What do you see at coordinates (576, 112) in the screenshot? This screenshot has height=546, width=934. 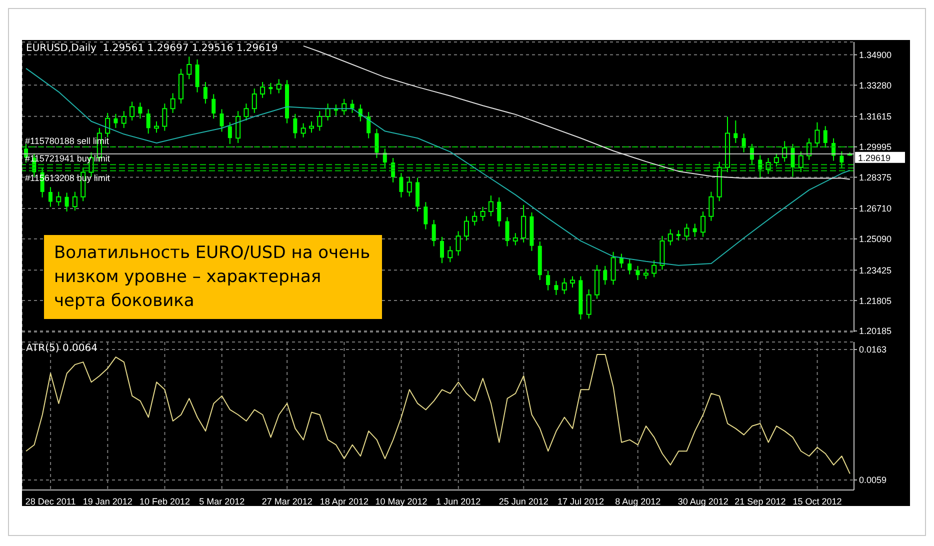 I see `line-series` at bounding box center [576, 112].